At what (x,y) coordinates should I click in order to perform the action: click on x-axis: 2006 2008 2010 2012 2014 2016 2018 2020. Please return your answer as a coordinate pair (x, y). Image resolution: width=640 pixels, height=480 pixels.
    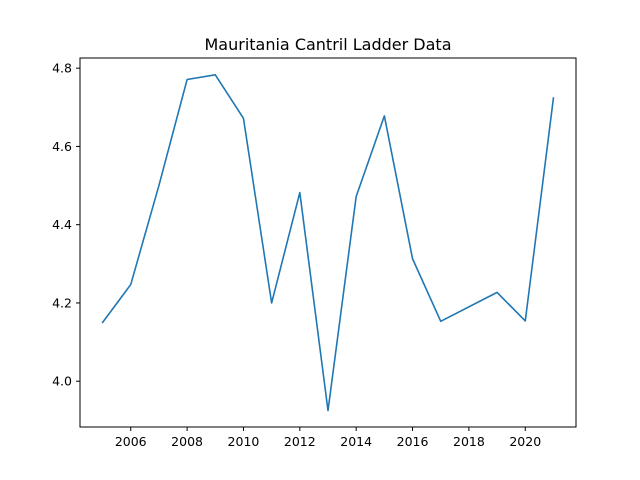
    Looking at the image, I should click on (328, 438).